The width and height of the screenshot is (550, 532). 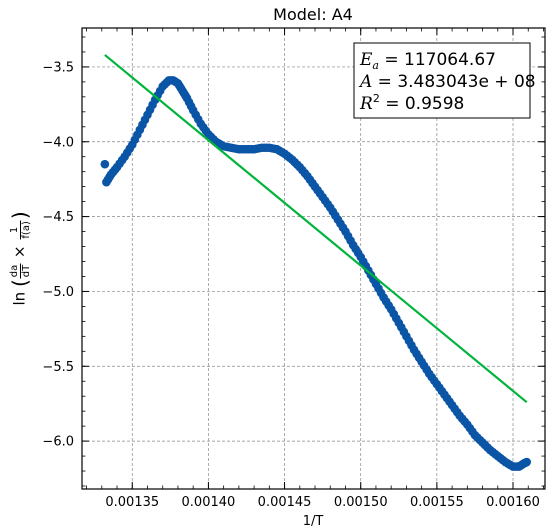 What do you see at coordinates (313, 14) in the screenshot?
I see `chart-title: Model: A4` at bounding box center [313, 14].